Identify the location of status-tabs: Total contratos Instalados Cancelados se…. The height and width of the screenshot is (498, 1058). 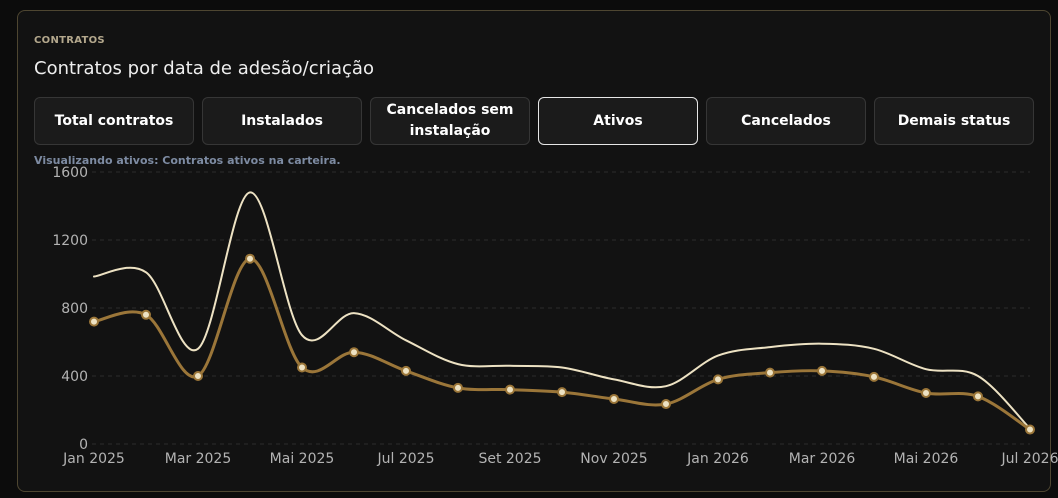
(535, 121).